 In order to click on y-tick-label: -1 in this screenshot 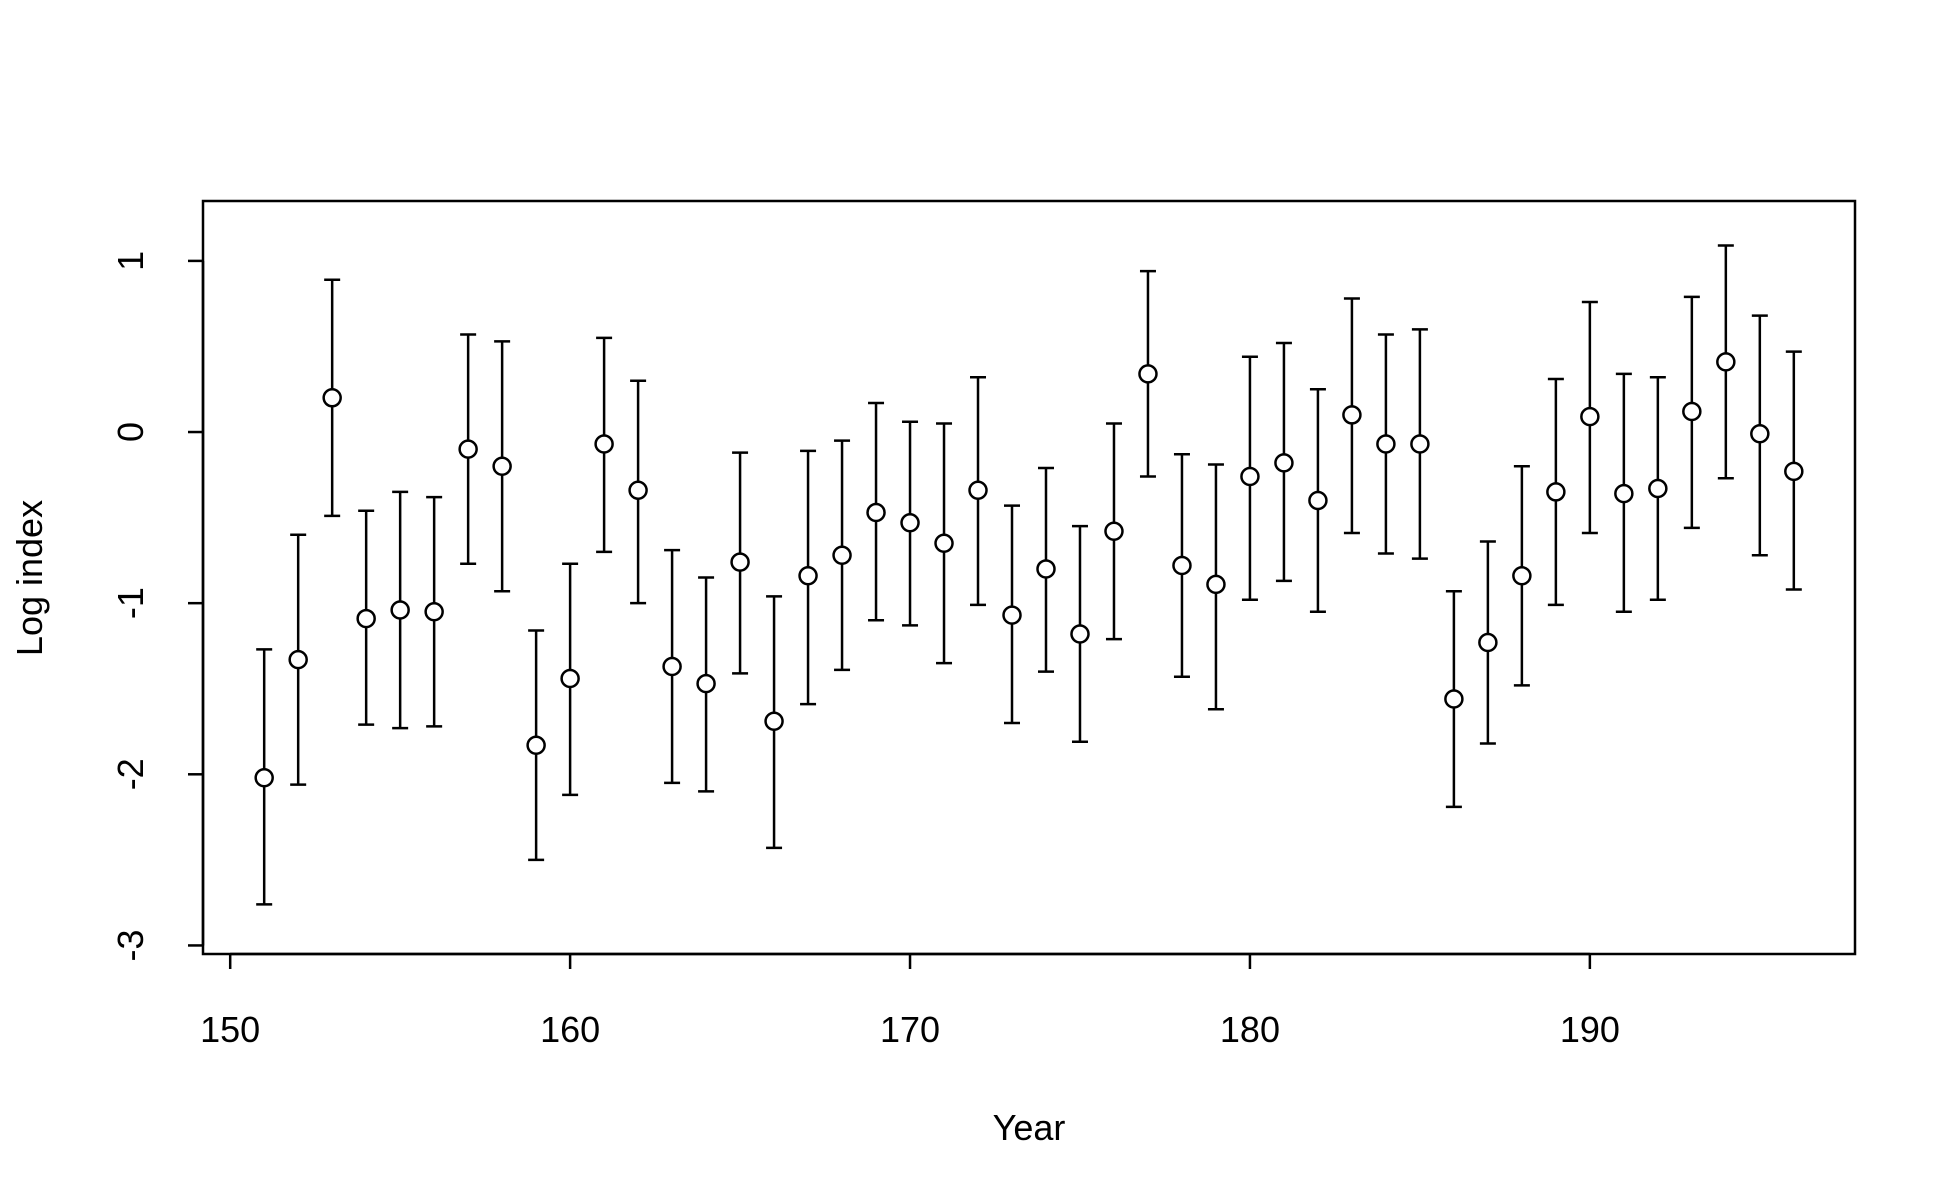, I will do `click(130, 603)`.